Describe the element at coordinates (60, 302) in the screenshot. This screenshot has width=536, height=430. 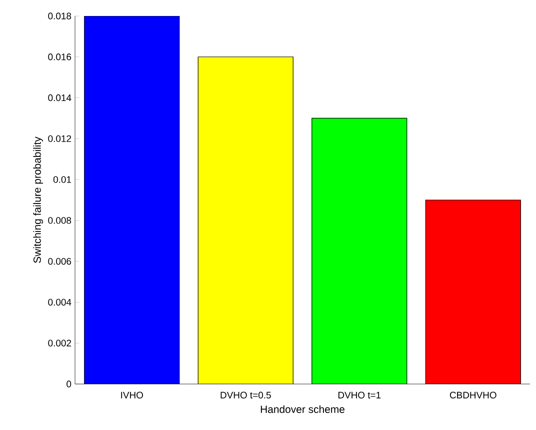
I see `y-tick-label: 0.004` at that location.